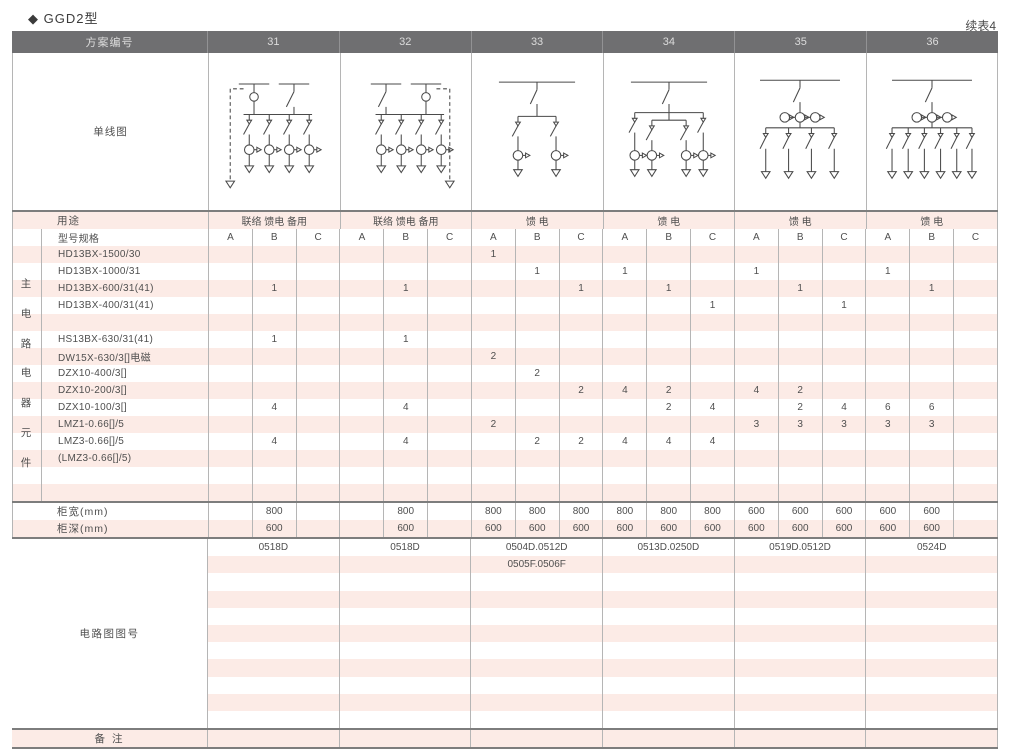  I want to click on value-cell: 1, so click(887, 271).